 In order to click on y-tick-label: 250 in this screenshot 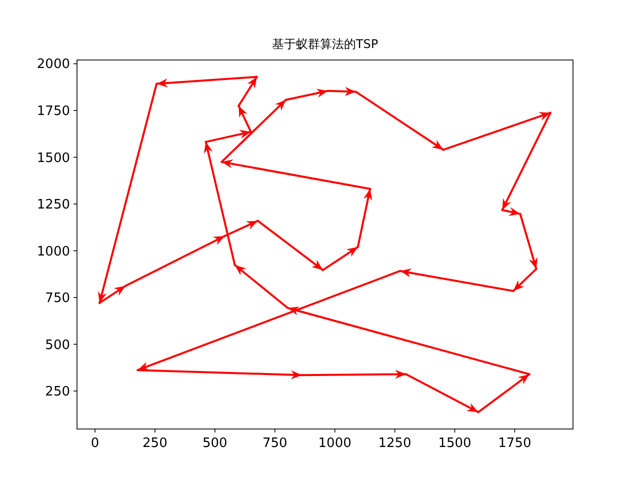, I will do `click(57, 392)`.